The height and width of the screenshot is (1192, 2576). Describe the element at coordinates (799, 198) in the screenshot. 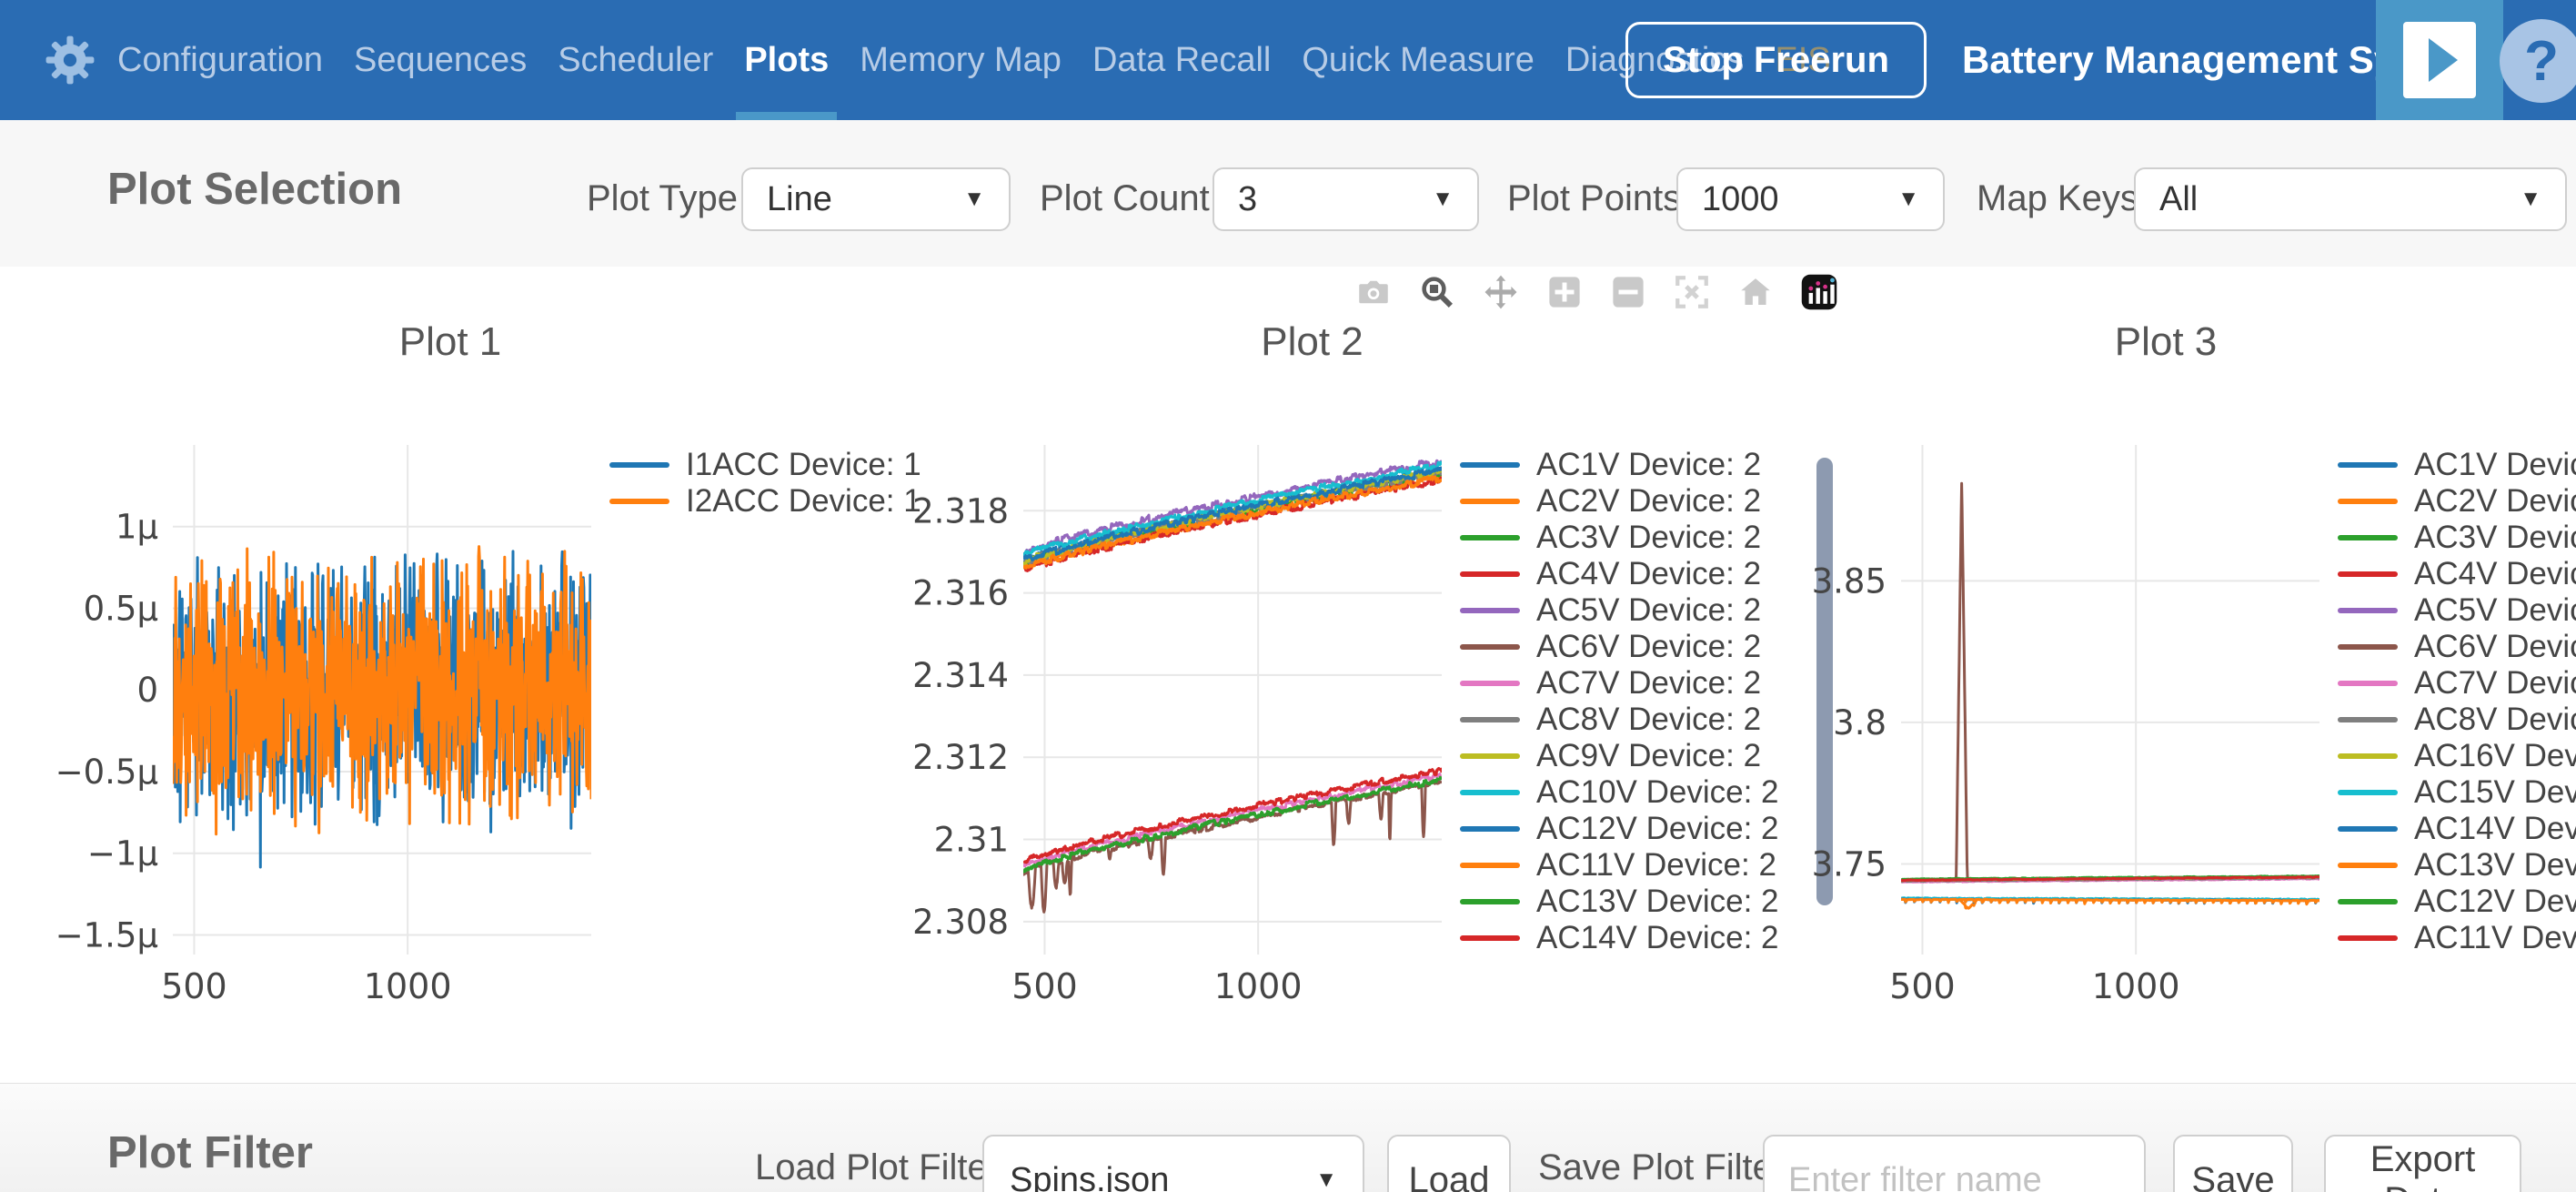

I see `plot-type-value: Line` at that location.